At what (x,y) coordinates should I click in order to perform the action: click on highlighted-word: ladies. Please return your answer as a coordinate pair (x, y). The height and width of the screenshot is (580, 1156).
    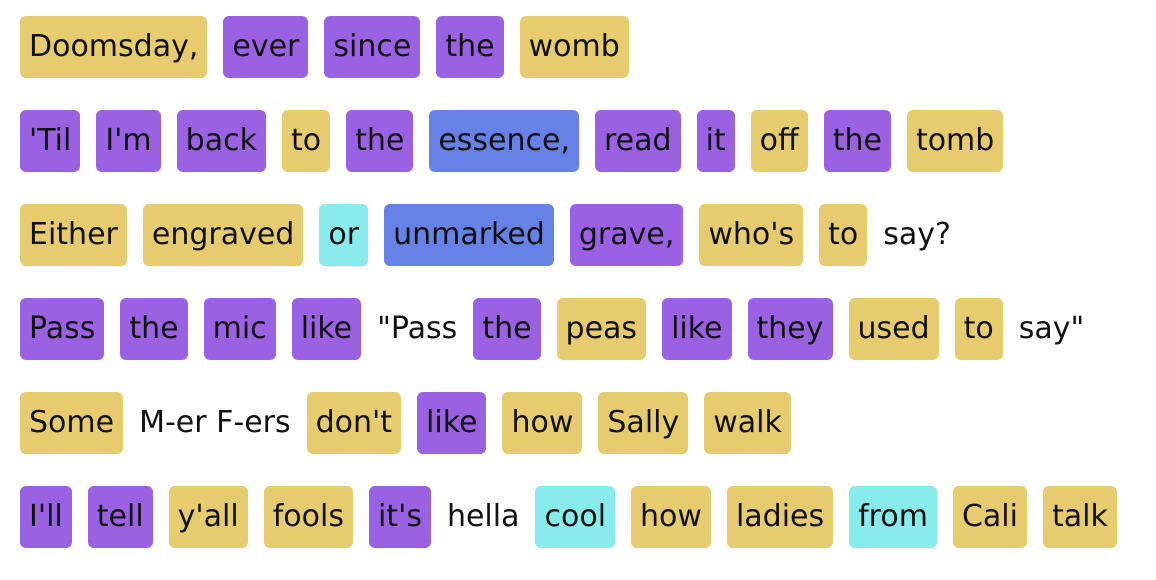
    Looking at the image, I should click on (780, 517).